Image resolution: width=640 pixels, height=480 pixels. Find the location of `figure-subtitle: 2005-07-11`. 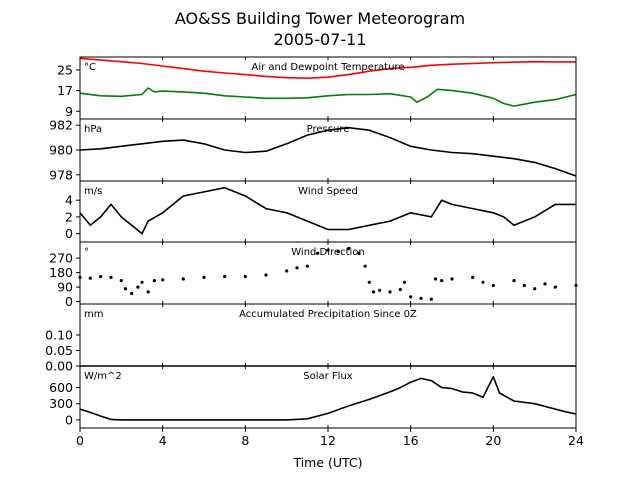

figure-subtitle: 2005-07-11 is located at coordinates (320, 39).